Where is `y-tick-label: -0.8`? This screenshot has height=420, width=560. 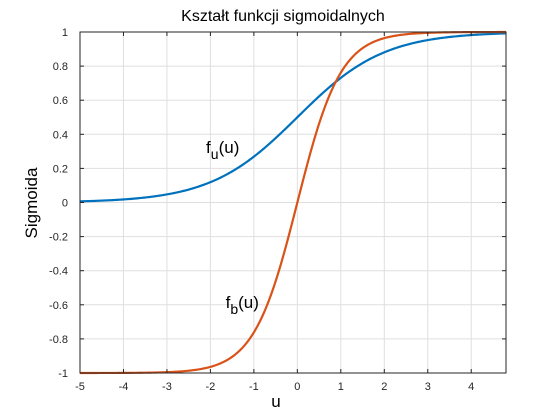
y-tick-label: -0.8 is located at coordinates (58, 340).